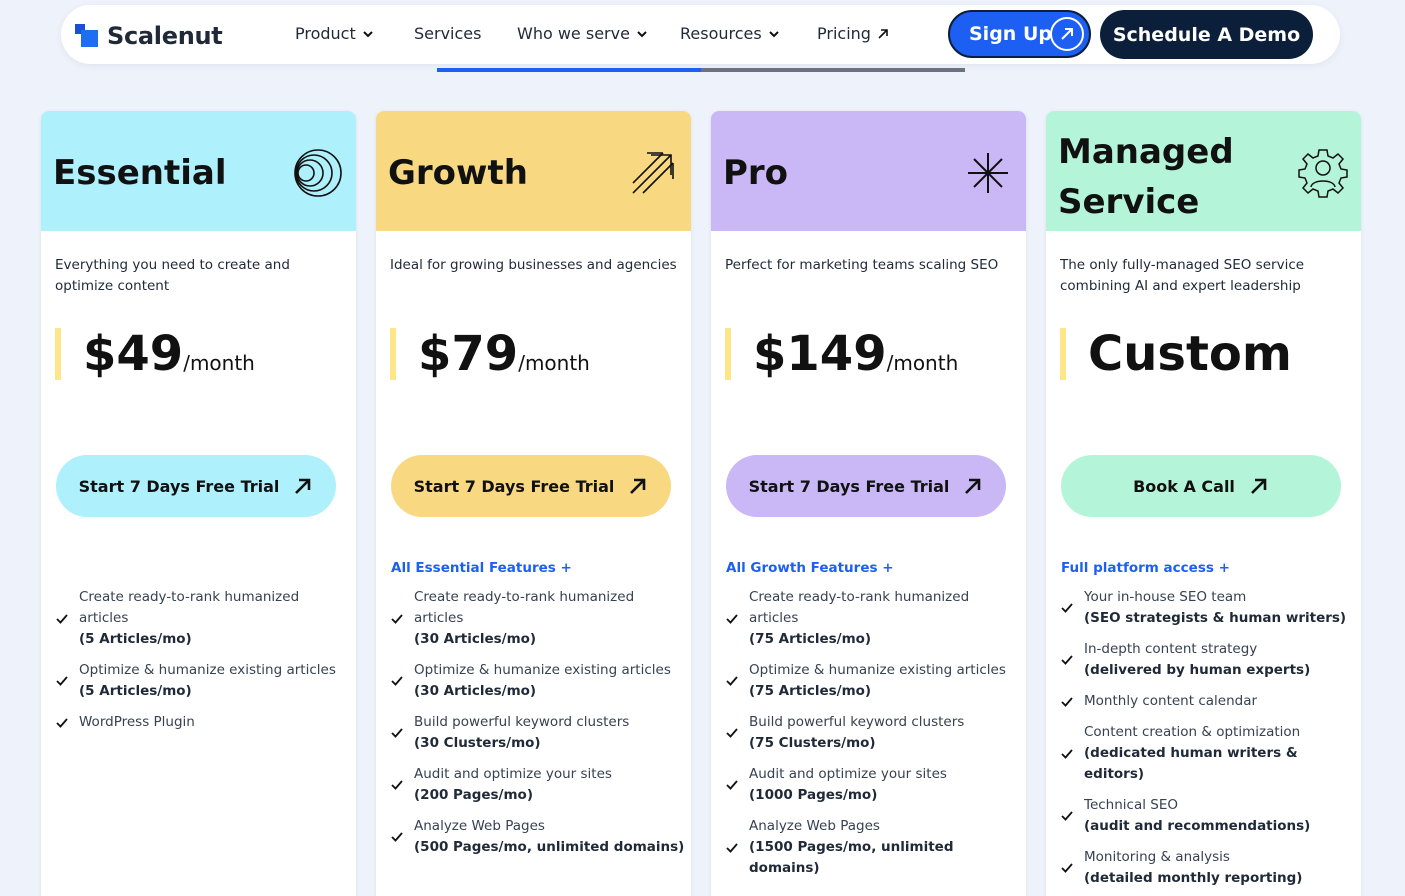  I want to click on nav-item-pricing: Pricing, so click(853, 33).